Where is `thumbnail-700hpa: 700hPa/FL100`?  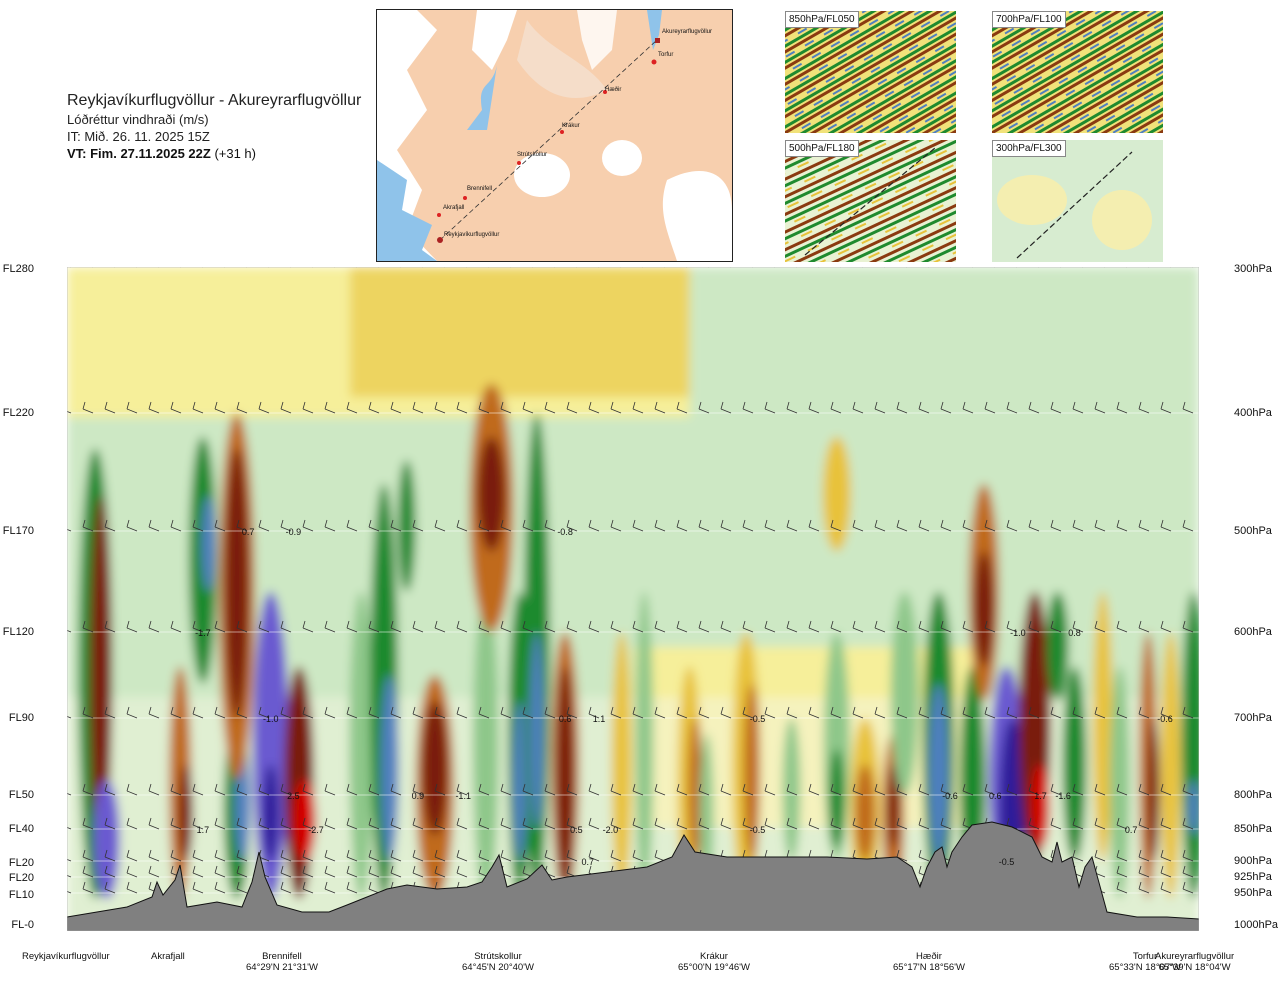
thumbnail-700hpa: 700hPa/FL100 is located at coordinates (1077, 72).